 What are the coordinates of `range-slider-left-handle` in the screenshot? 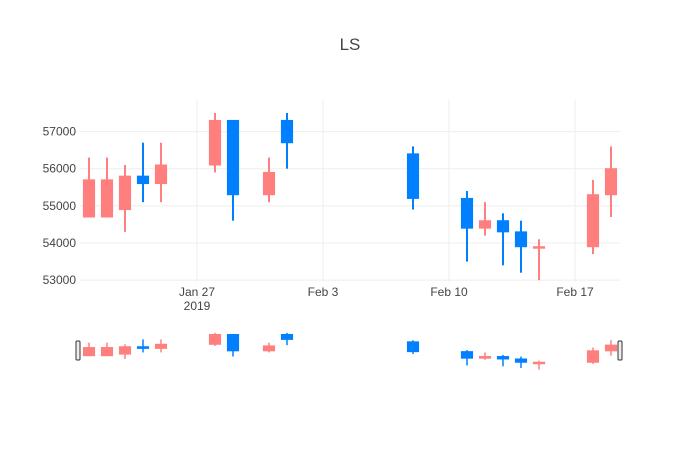 It's located at (78, 350).